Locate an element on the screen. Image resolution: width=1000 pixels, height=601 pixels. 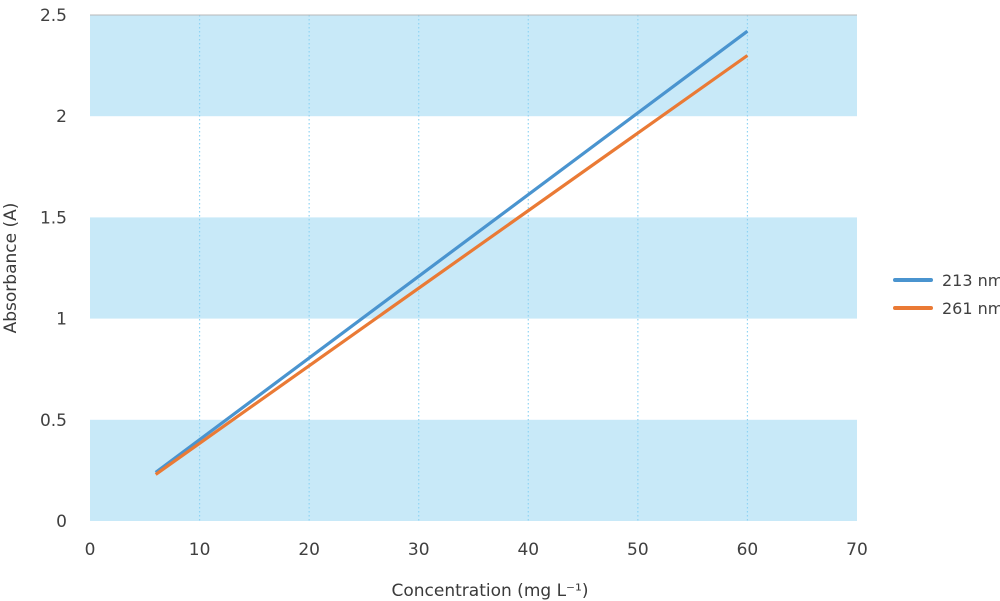
x-tick-label: 60 is located at coordinates (748, 550).